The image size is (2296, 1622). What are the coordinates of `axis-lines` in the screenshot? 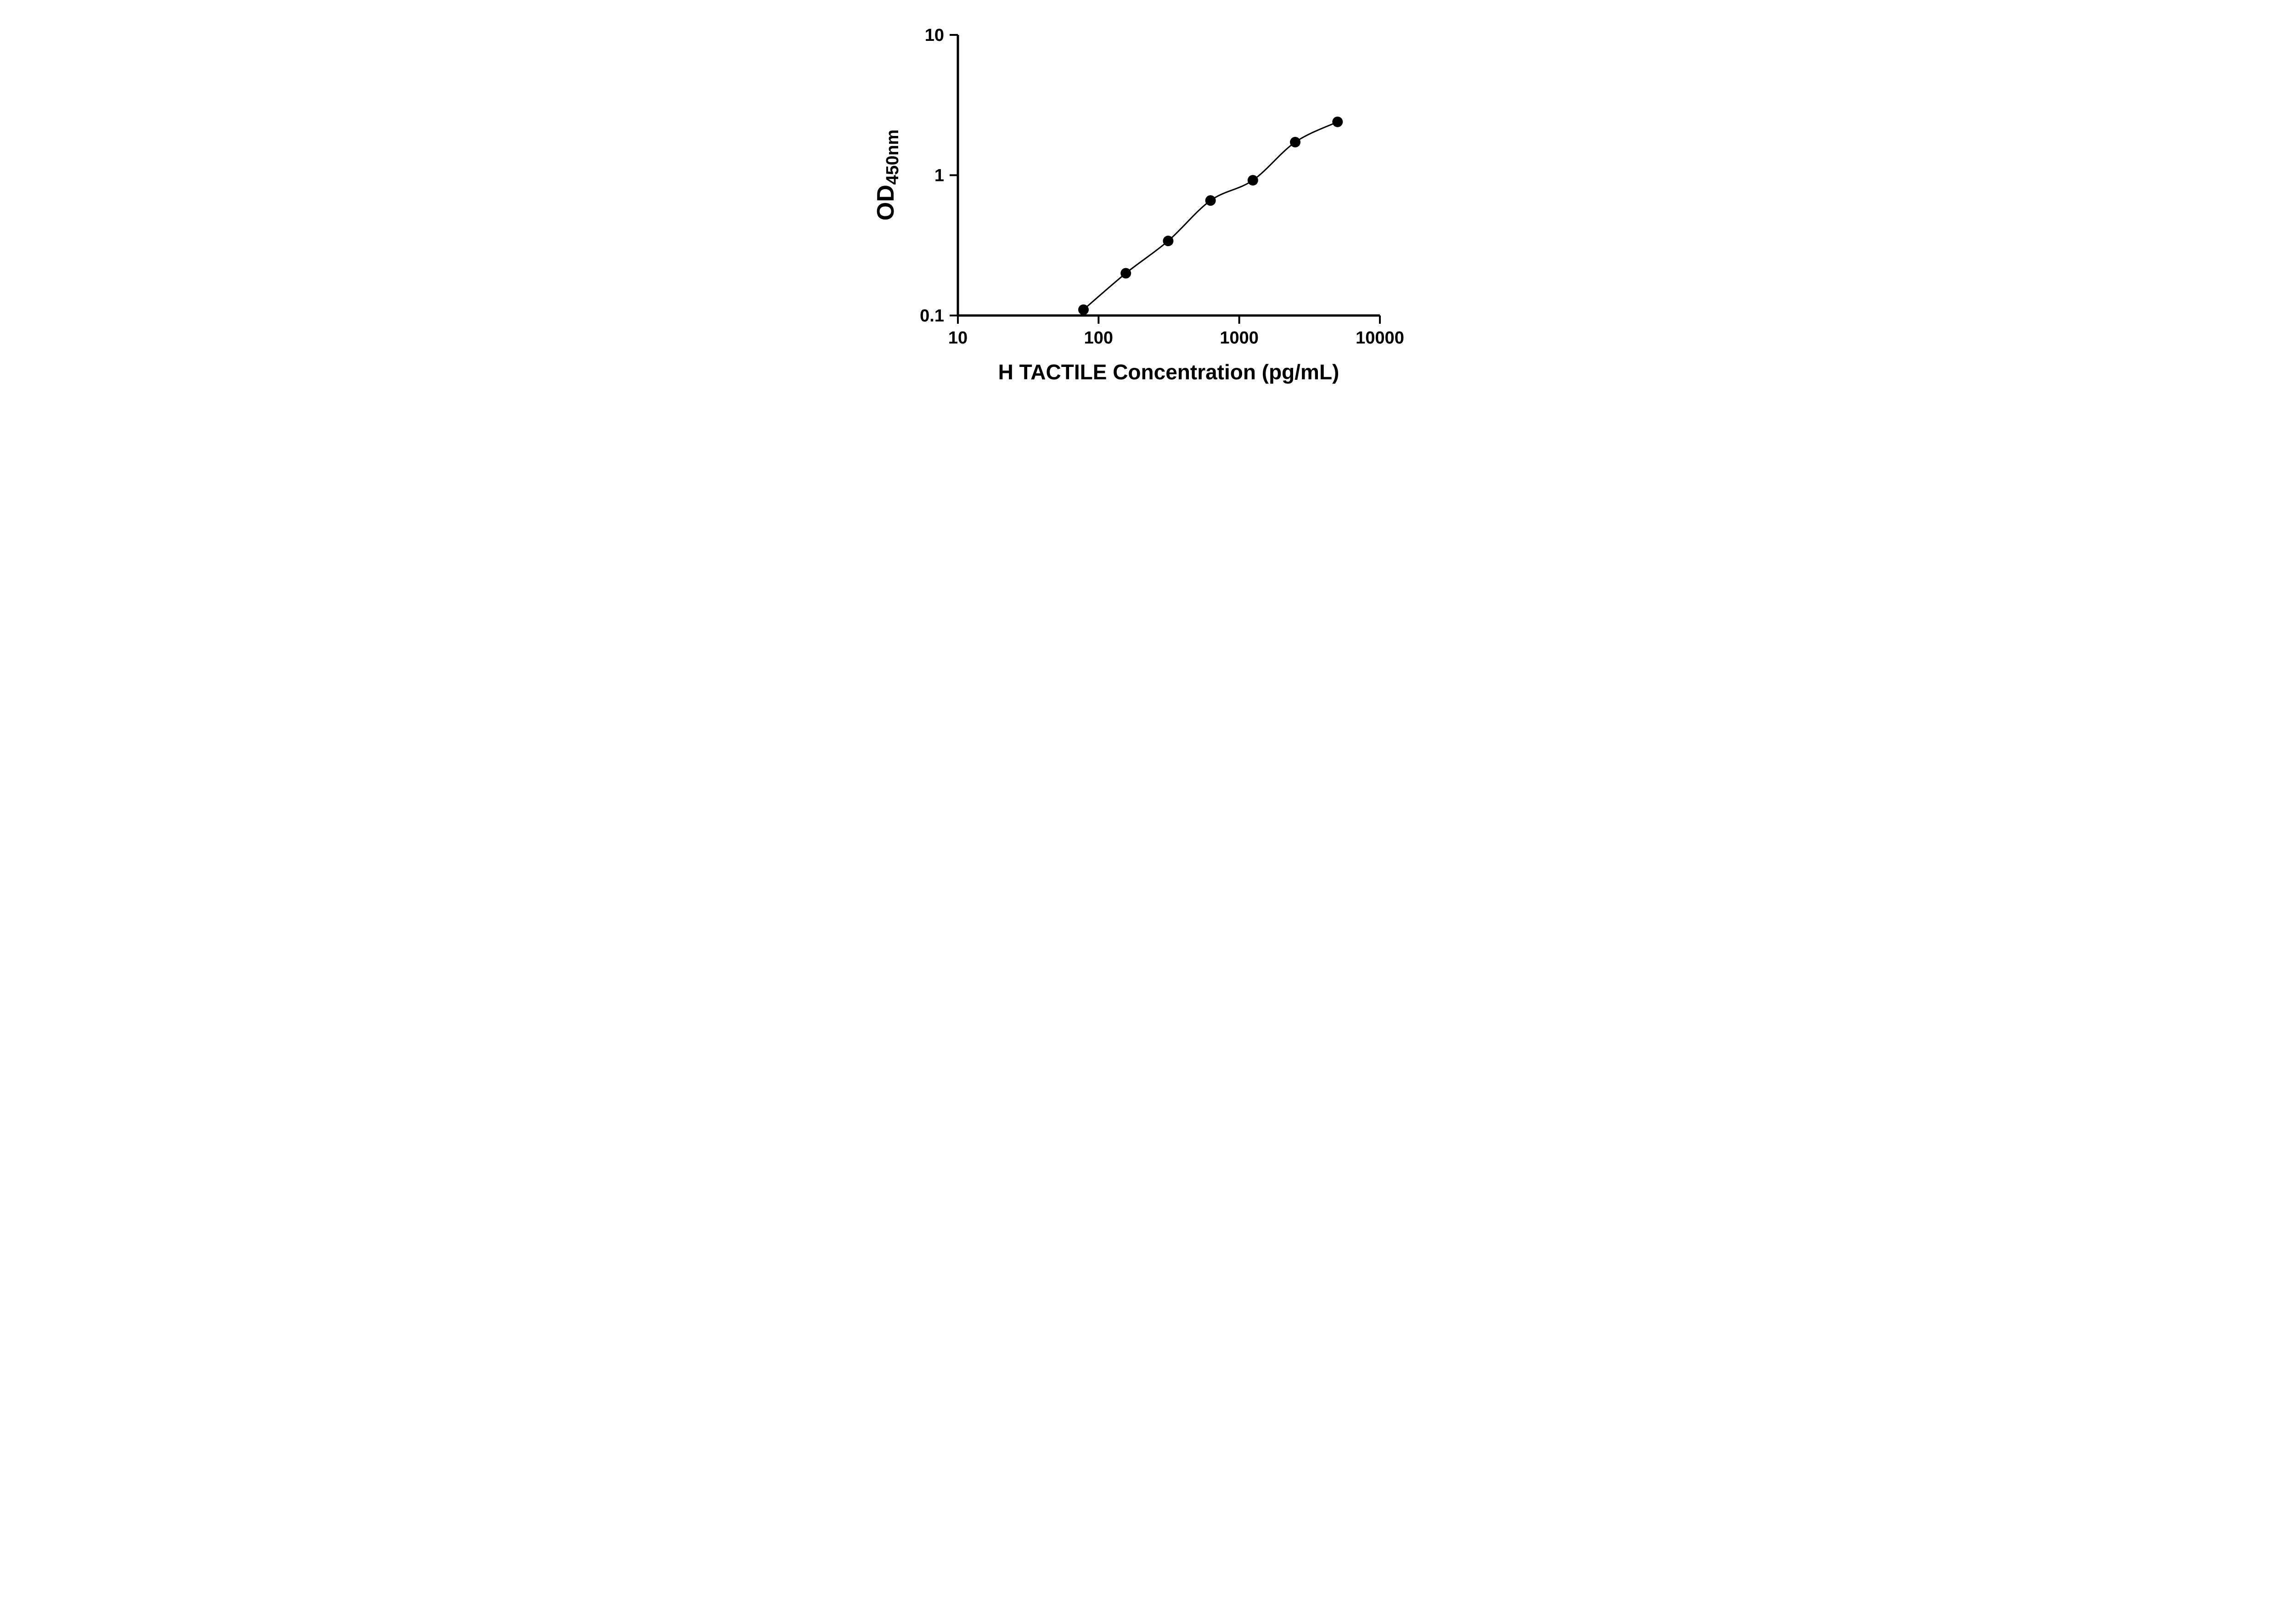 It's located at (1168, 176).